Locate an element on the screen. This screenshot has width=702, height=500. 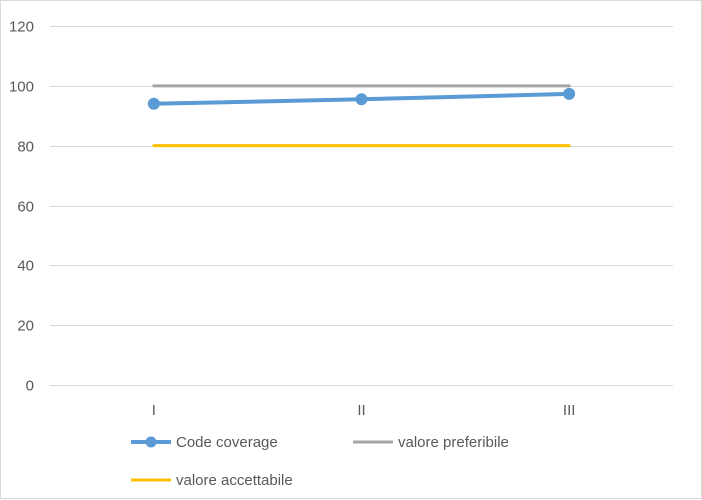
legend-label: valore preferibile is located at coordinates (453, 442).